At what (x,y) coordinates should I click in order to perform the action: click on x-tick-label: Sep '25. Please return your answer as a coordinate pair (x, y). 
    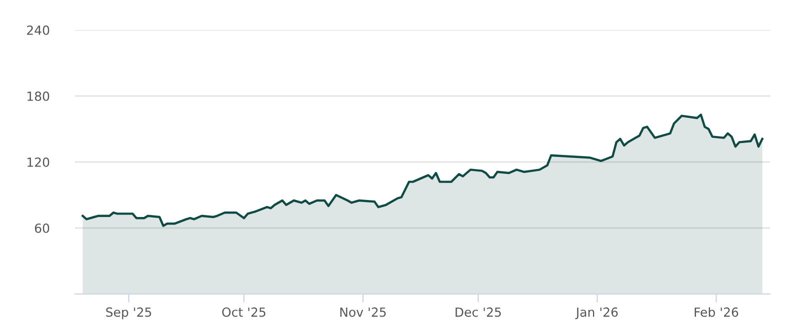
    Looking at the image, I should click on (129, 313).